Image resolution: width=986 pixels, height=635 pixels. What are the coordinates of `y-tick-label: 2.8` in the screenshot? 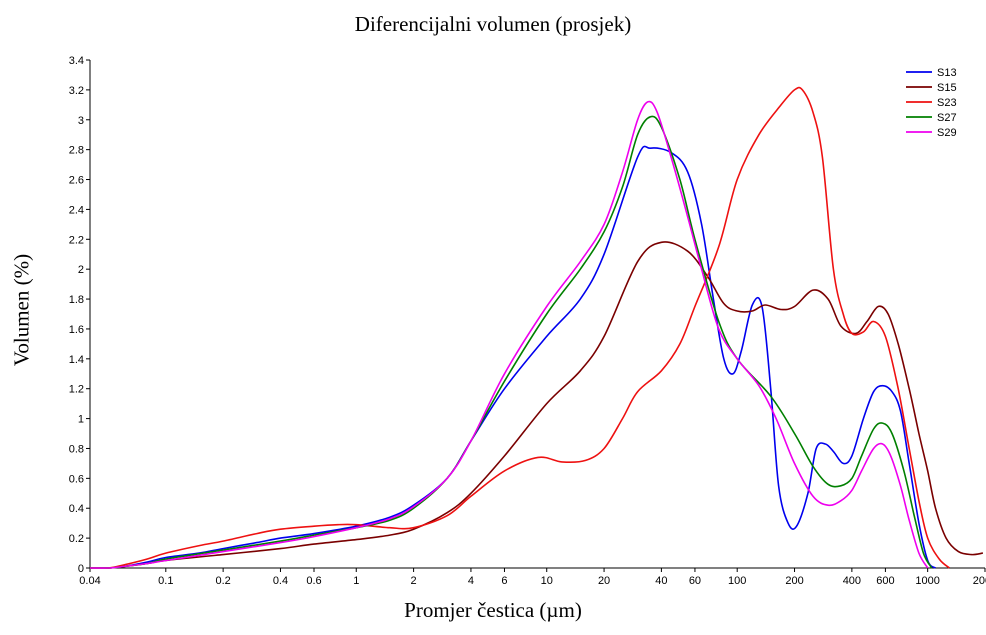 It's located at (76, 151).